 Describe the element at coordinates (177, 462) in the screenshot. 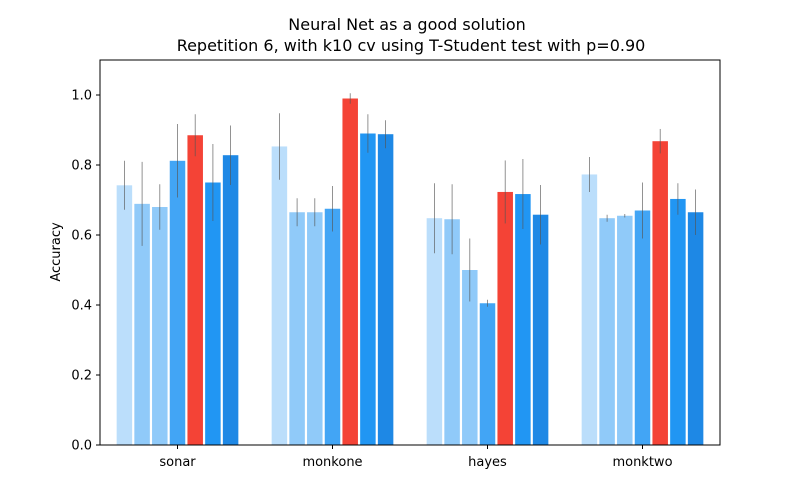

I see `x-tick-label-sonar: sonar` at that location.